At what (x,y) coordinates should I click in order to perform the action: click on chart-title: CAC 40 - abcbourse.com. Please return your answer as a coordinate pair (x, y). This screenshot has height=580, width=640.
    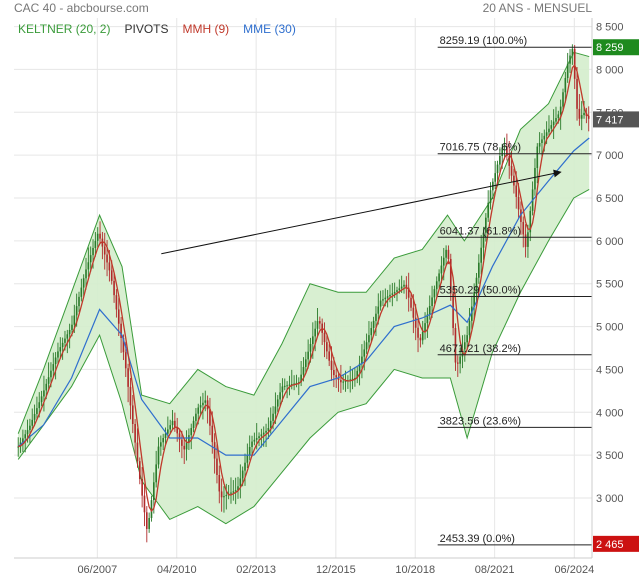
    Looking at the image, I should click on (81, 8).